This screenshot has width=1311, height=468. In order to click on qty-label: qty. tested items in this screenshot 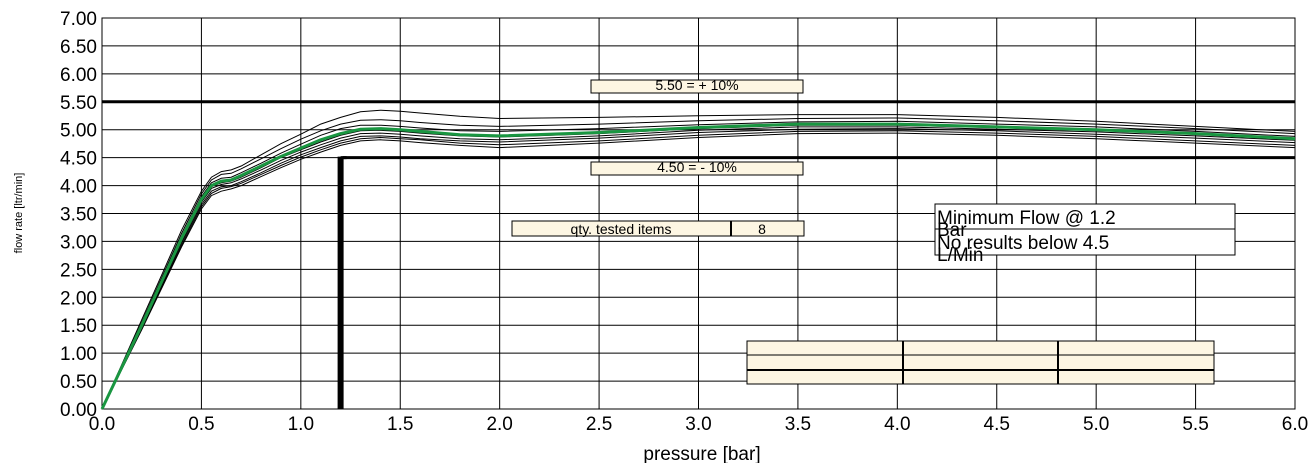, I will do `click(621, 229)`.